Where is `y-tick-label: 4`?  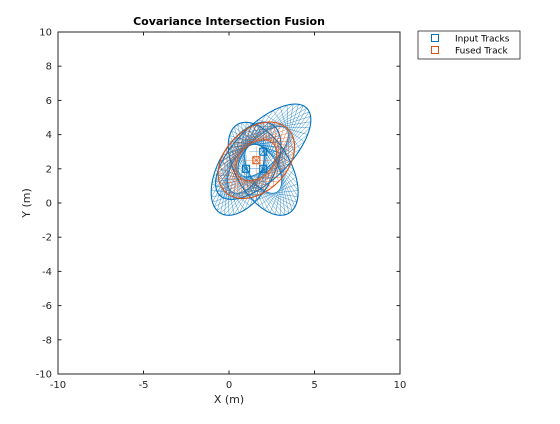 y-tick-label: 4 is located at coordinates (49, 135).